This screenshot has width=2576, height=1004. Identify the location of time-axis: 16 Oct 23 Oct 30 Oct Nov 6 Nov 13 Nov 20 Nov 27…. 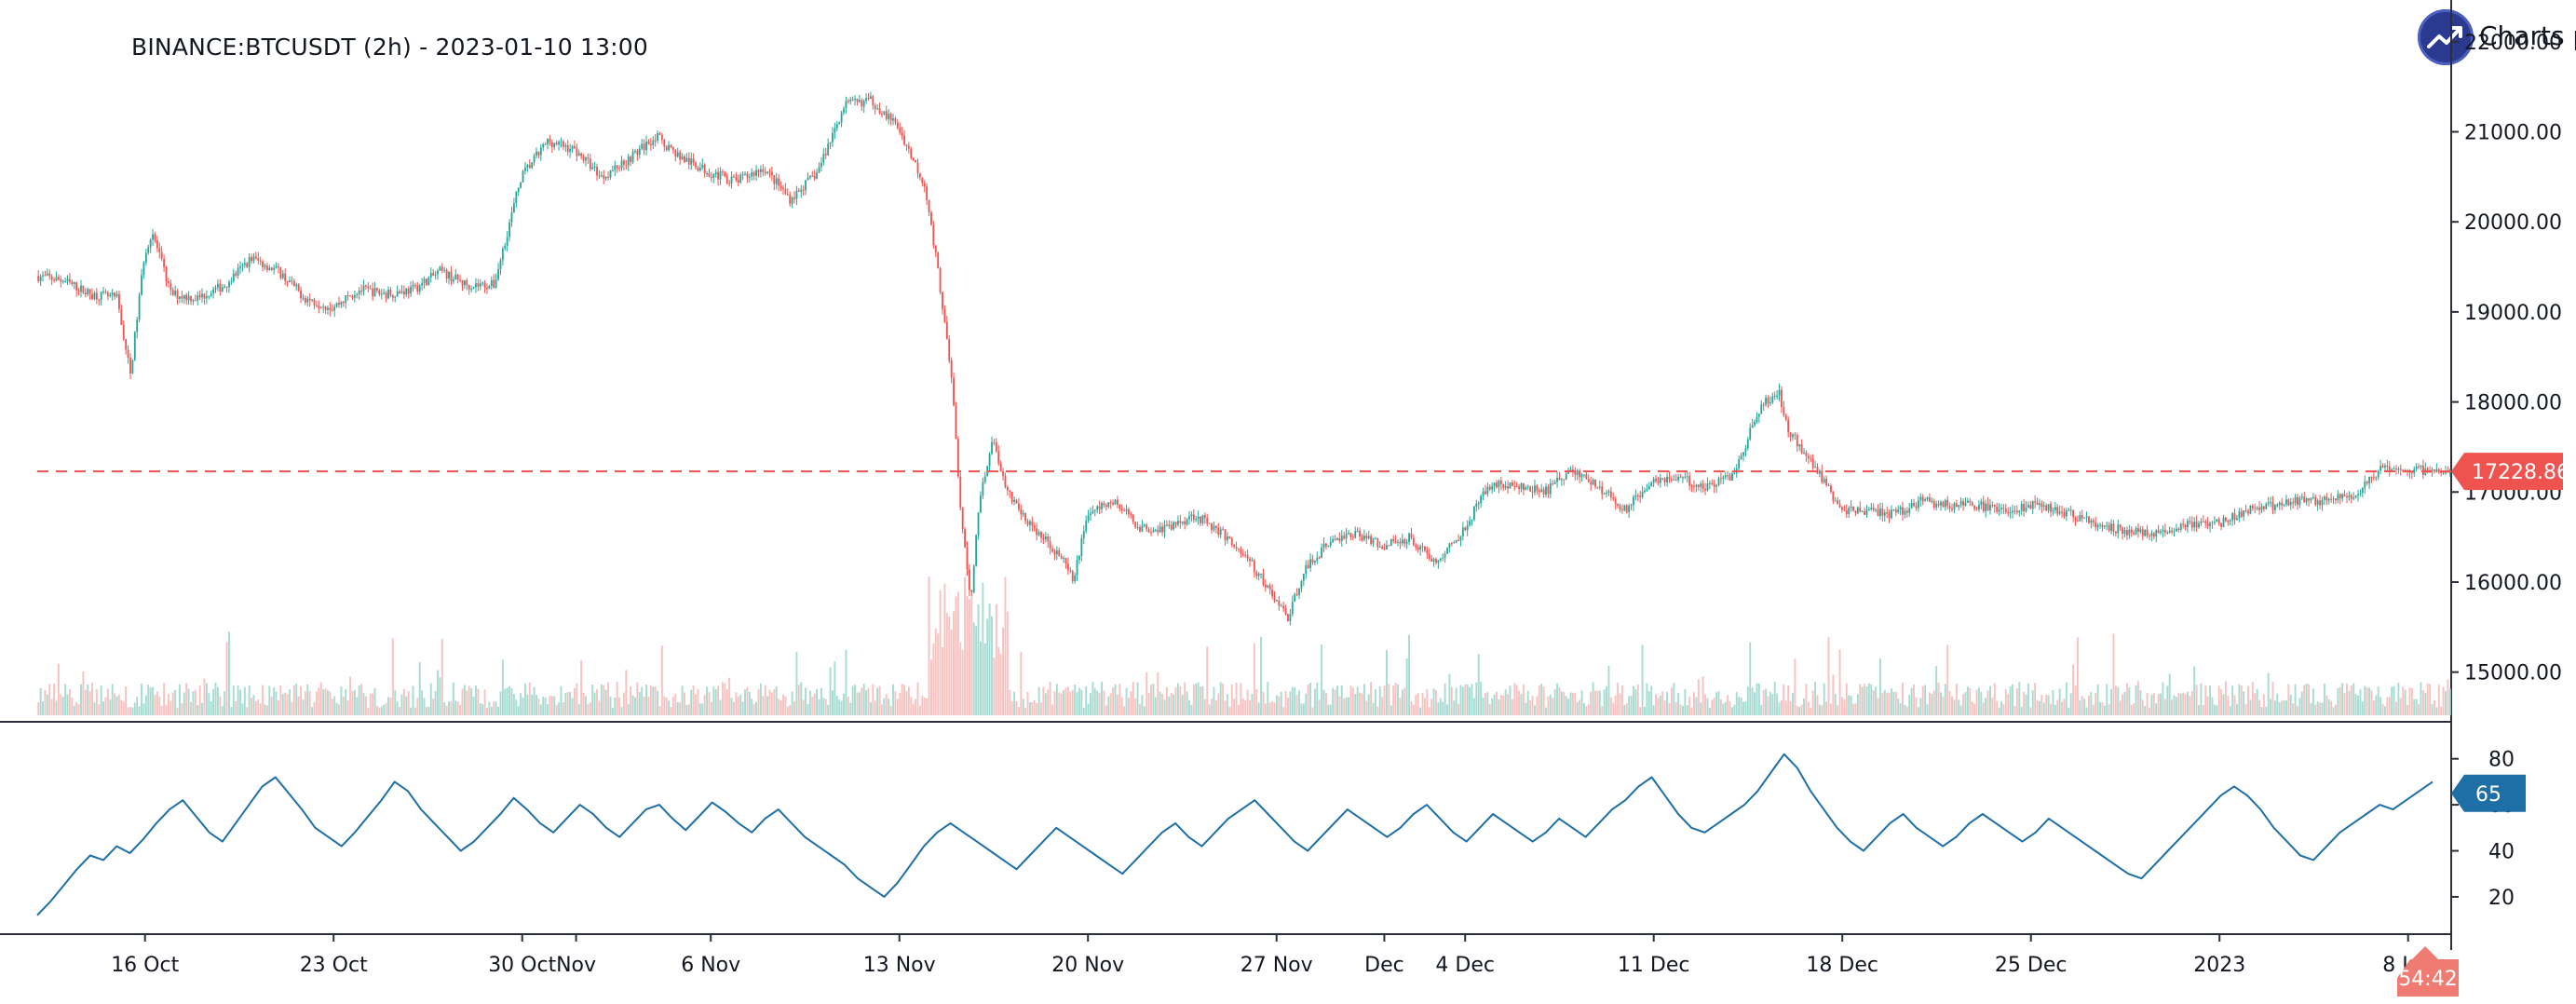
(1272, 955).